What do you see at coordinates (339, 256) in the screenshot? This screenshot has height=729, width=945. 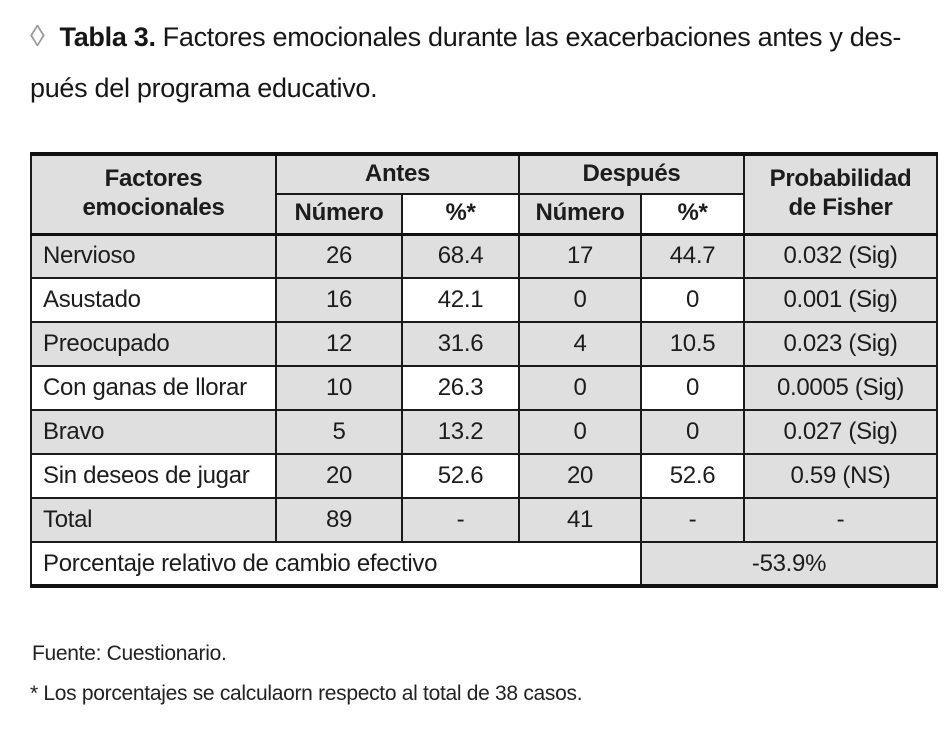 I see `antes-numero-cell: 26` at bounding box center [339, 256].